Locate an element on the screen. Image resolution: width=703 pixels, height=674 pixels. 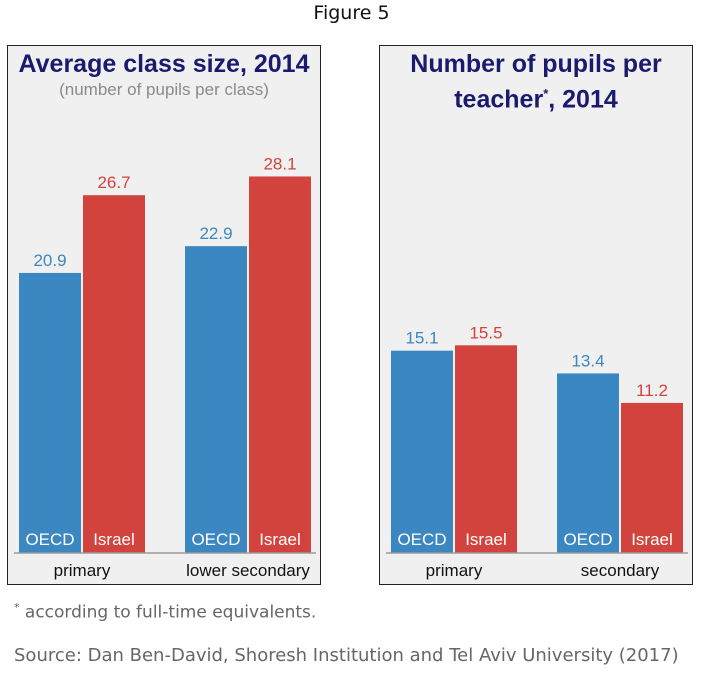
data-label-oecd-lower-secondary: 22.9 is located at coordinates (215, 233).